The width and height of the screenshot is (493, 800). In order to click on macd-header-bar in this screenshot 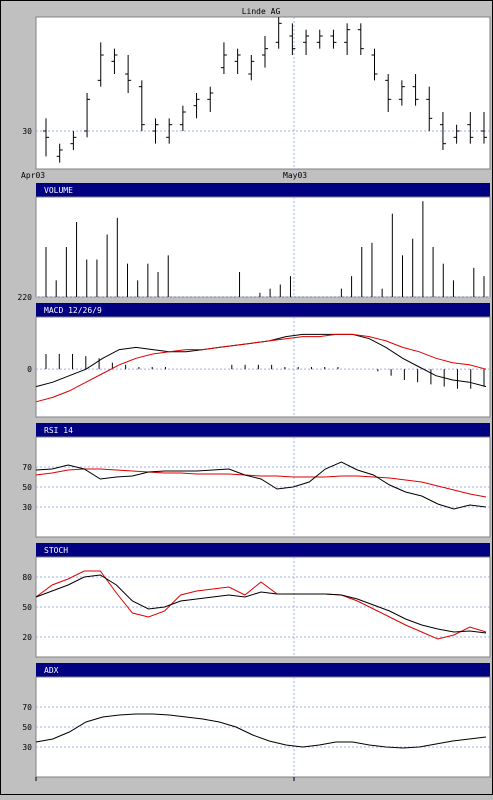, I will do `click(263, 310)`.